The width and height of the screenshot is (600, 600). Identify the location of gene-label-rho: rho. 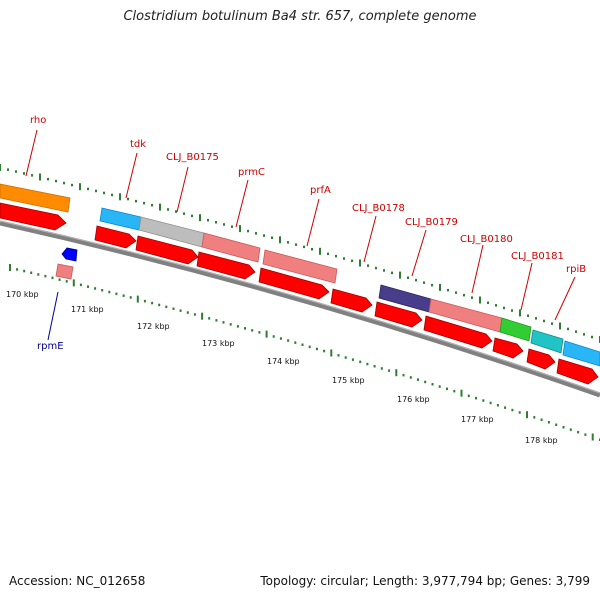
(38, 120).